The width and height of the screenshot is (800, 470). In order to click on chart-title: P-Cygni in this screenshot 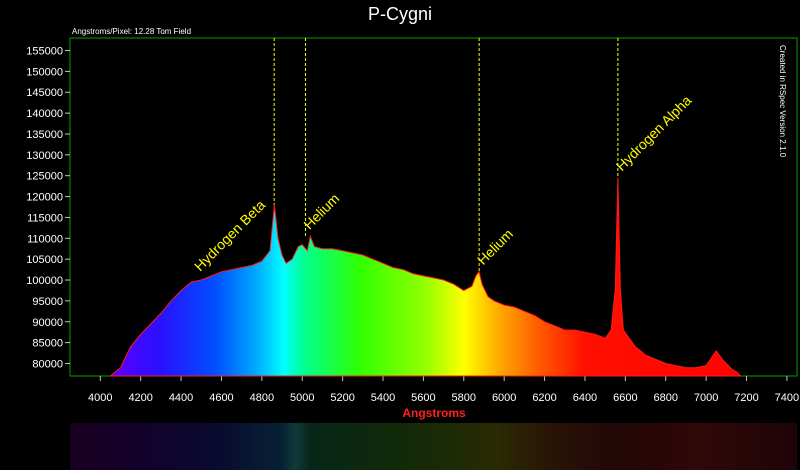, I will do `click(400, 14)`.